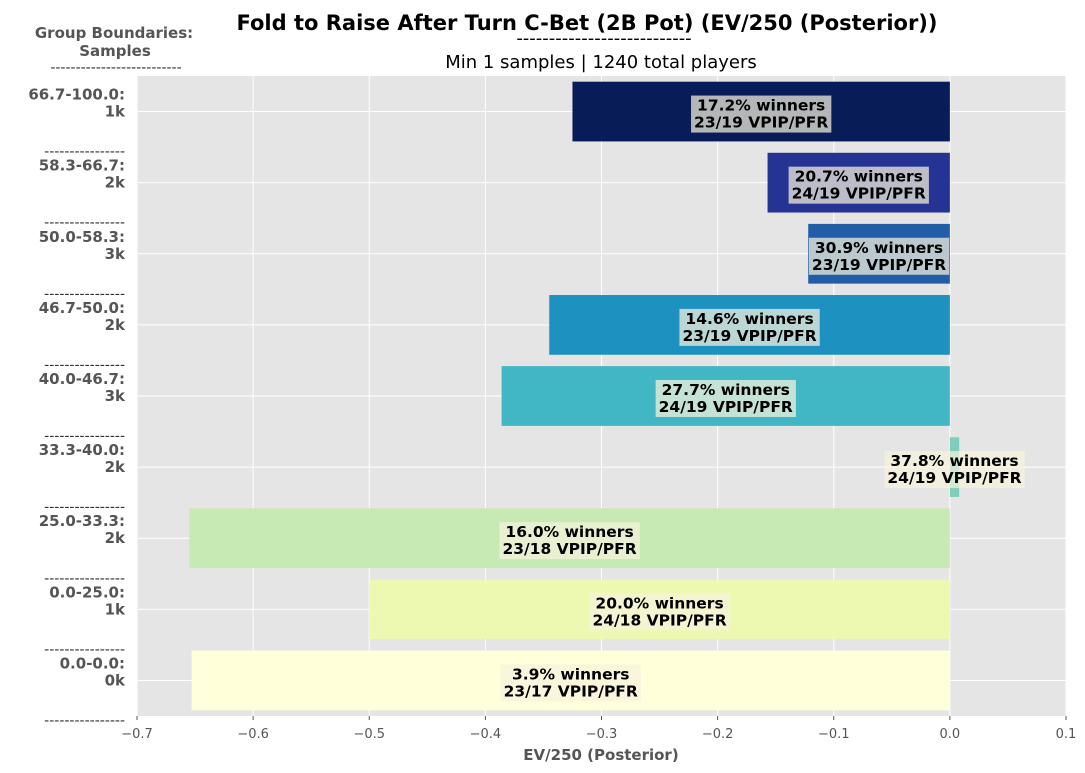  Describe the element at coordinates (87, 592) in the screenshot. I see `row-label-range: 0.0-25.0:` at that location.